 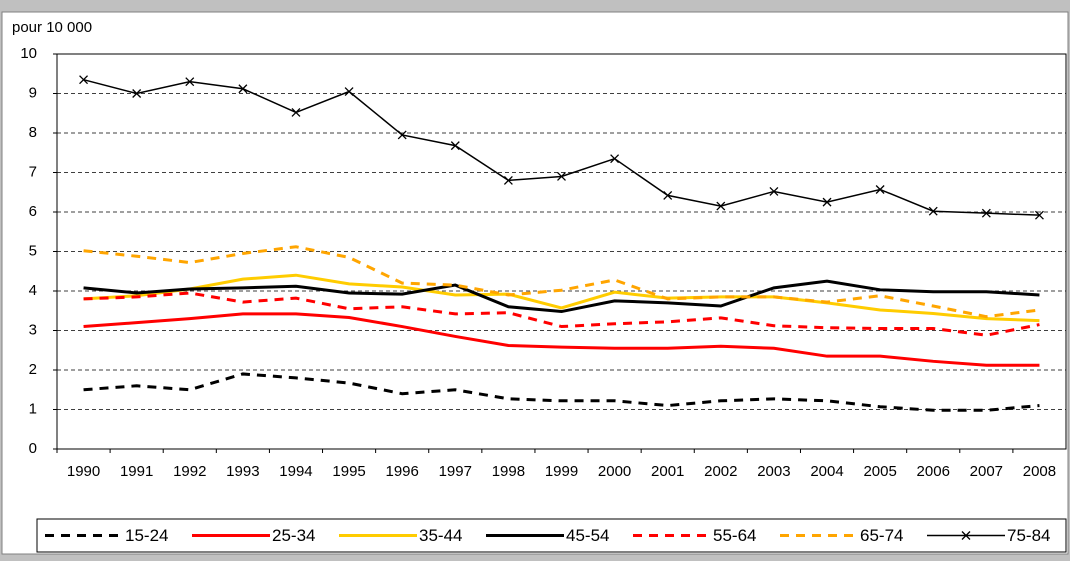 What do you see at coordinates (33, 290) in the screenshot?
I see `y-tick-label: 4` at bounding box center [33, 290].